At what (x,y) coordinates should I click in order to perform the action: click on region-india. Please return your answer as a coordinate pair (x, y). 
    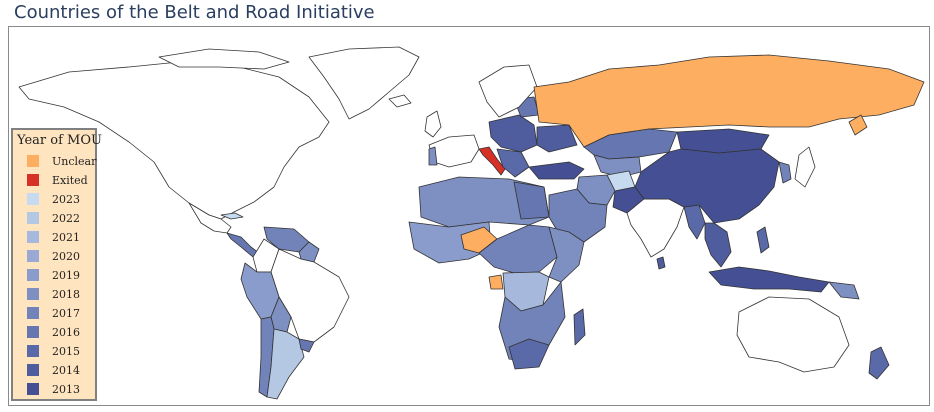
    Looking at the image, I should click on (655, 228).